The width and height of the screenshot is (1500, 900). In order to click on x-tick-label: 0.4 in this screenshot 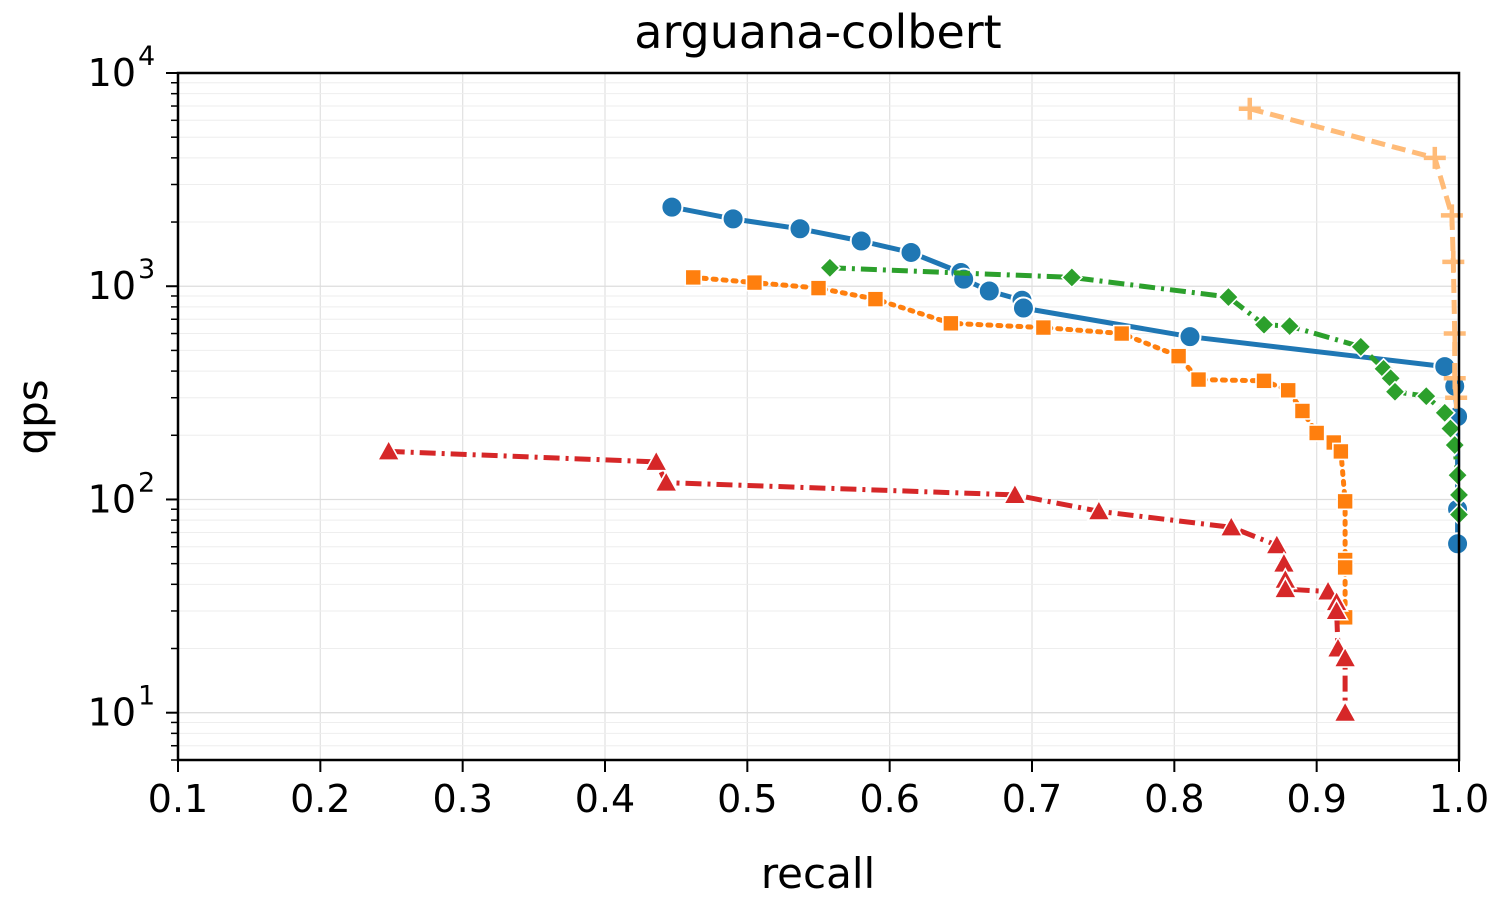, I will do `click(605, 799)`.